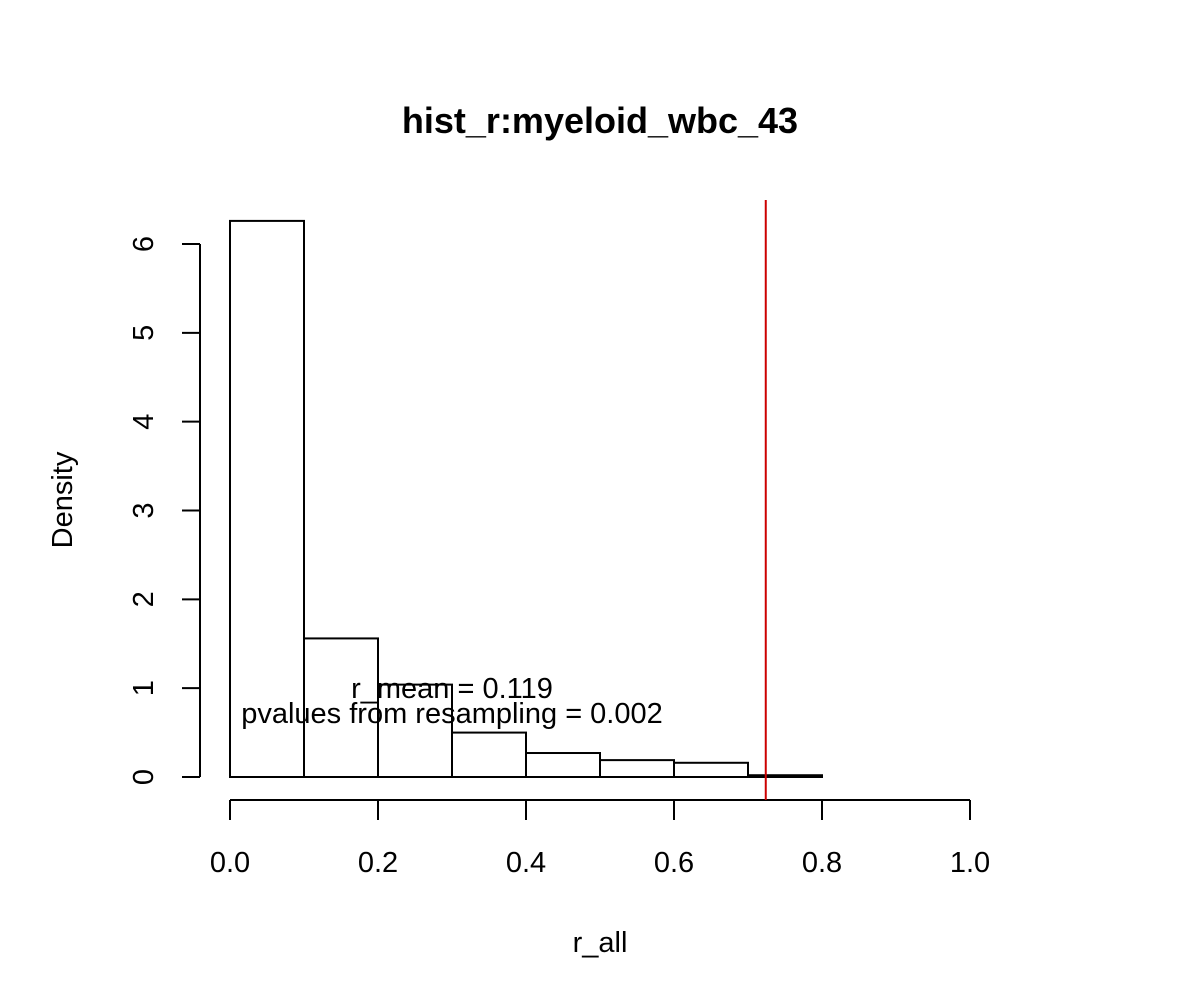 The width and height of the screenshot is (1200, 1000). I want to click on pvalue-annotation: pvalues from resampling = 0.002, so click(452, 714).